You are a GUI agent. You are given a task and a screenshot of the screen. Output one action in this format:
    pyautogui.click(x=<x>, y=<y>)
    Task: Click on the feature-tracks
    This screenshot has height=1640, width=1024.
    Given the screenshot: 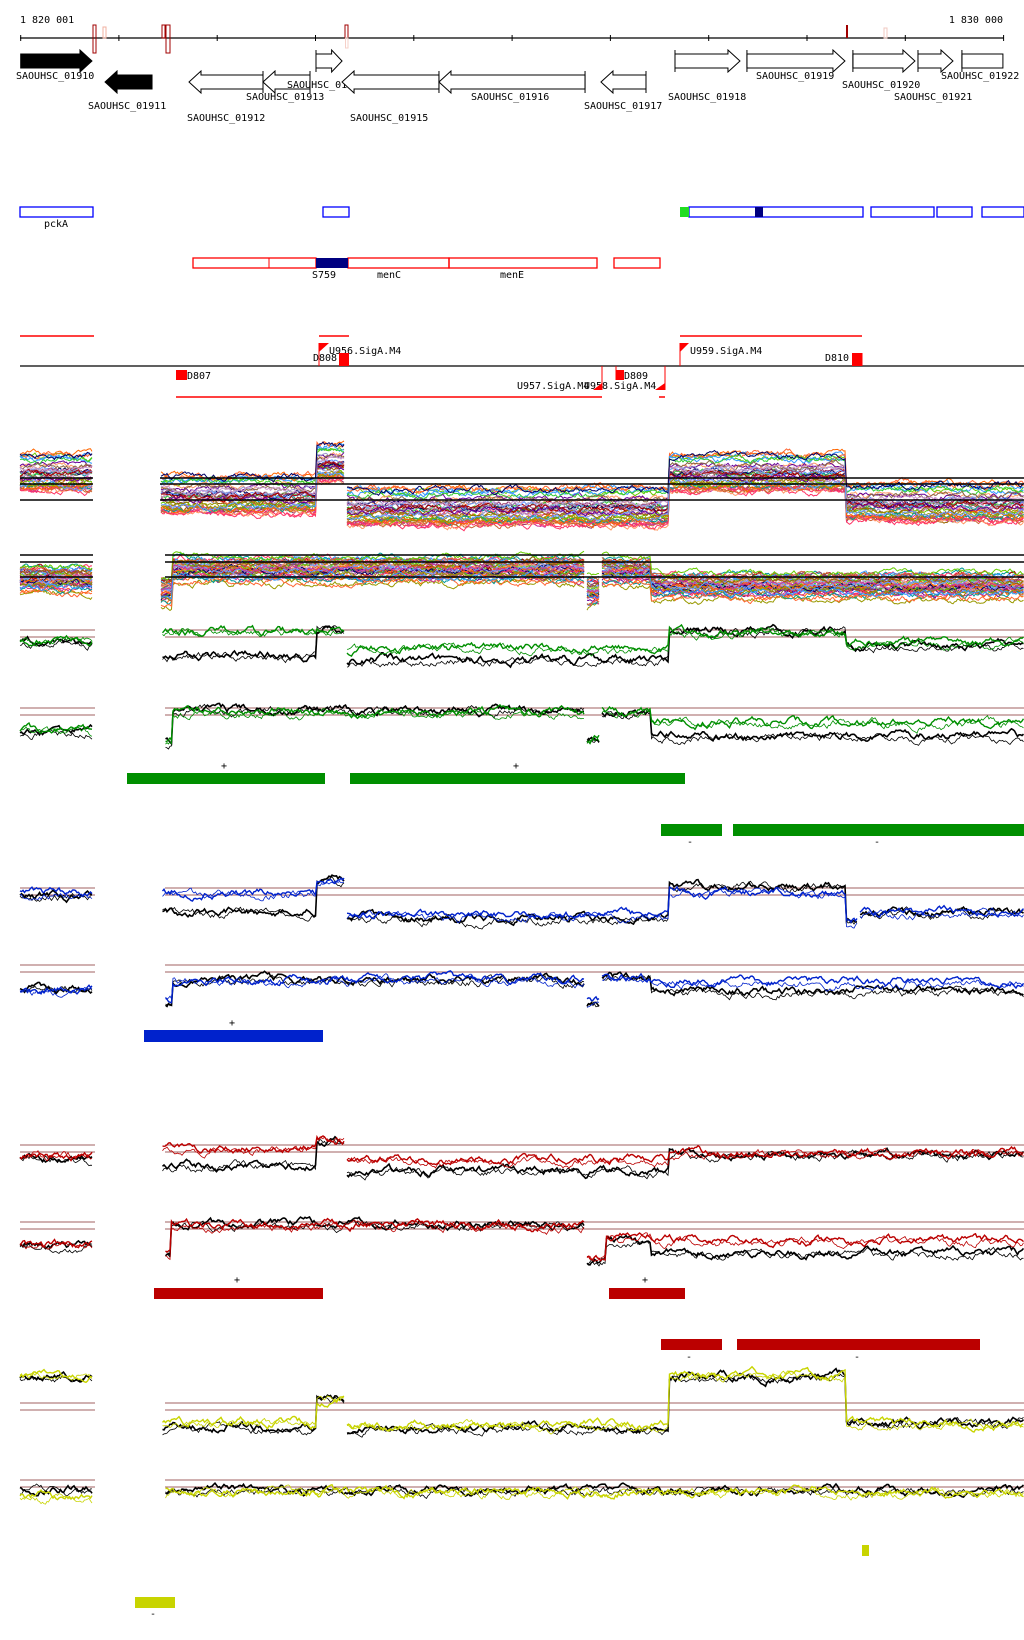 What is the action you would take?
    pyautogui.click(x=521, y=302)
    